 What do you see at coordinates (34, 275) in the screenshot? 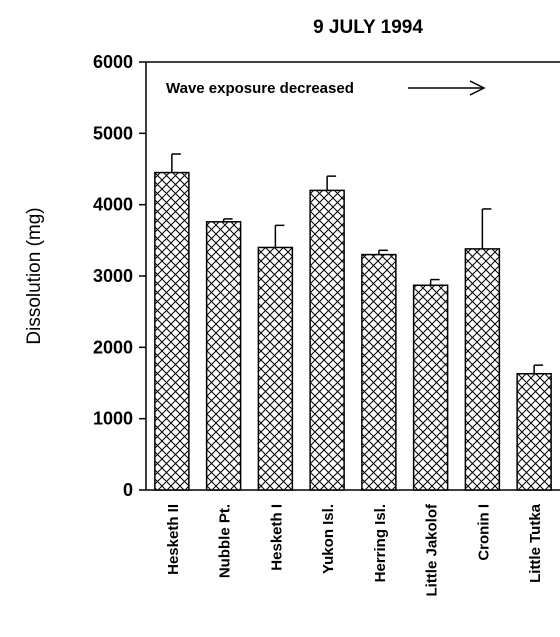
I see `y-axis-label: Dissolution (mg)` at bounding box center [34, 275].